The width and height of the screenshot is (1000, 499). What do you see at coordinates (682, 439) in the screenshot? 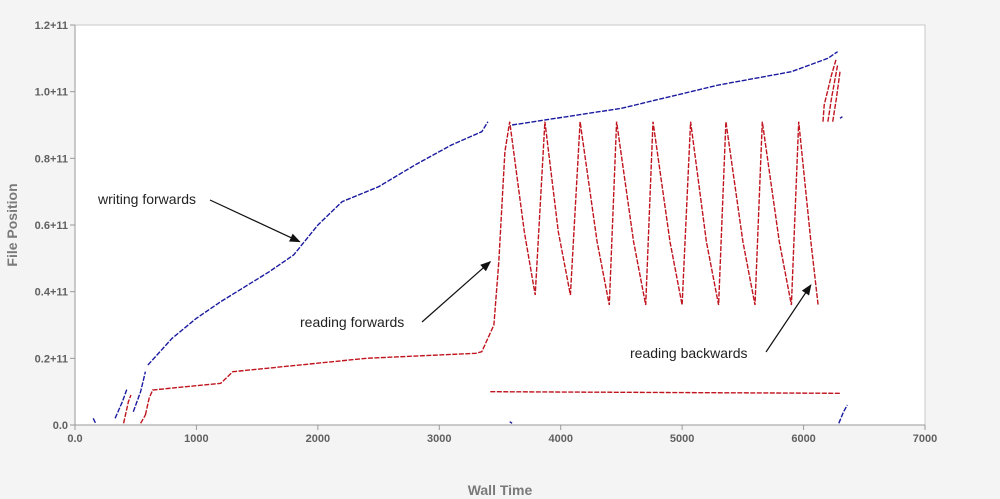
I see `x-tick-label: 5000` at bounding box center [682, 439].